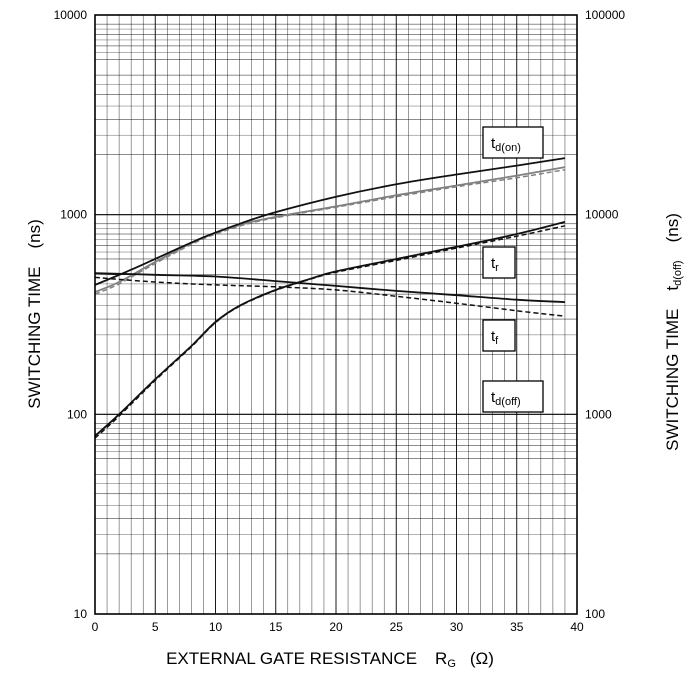  I want to click on x-tick-label: 35, so click(517, 627).